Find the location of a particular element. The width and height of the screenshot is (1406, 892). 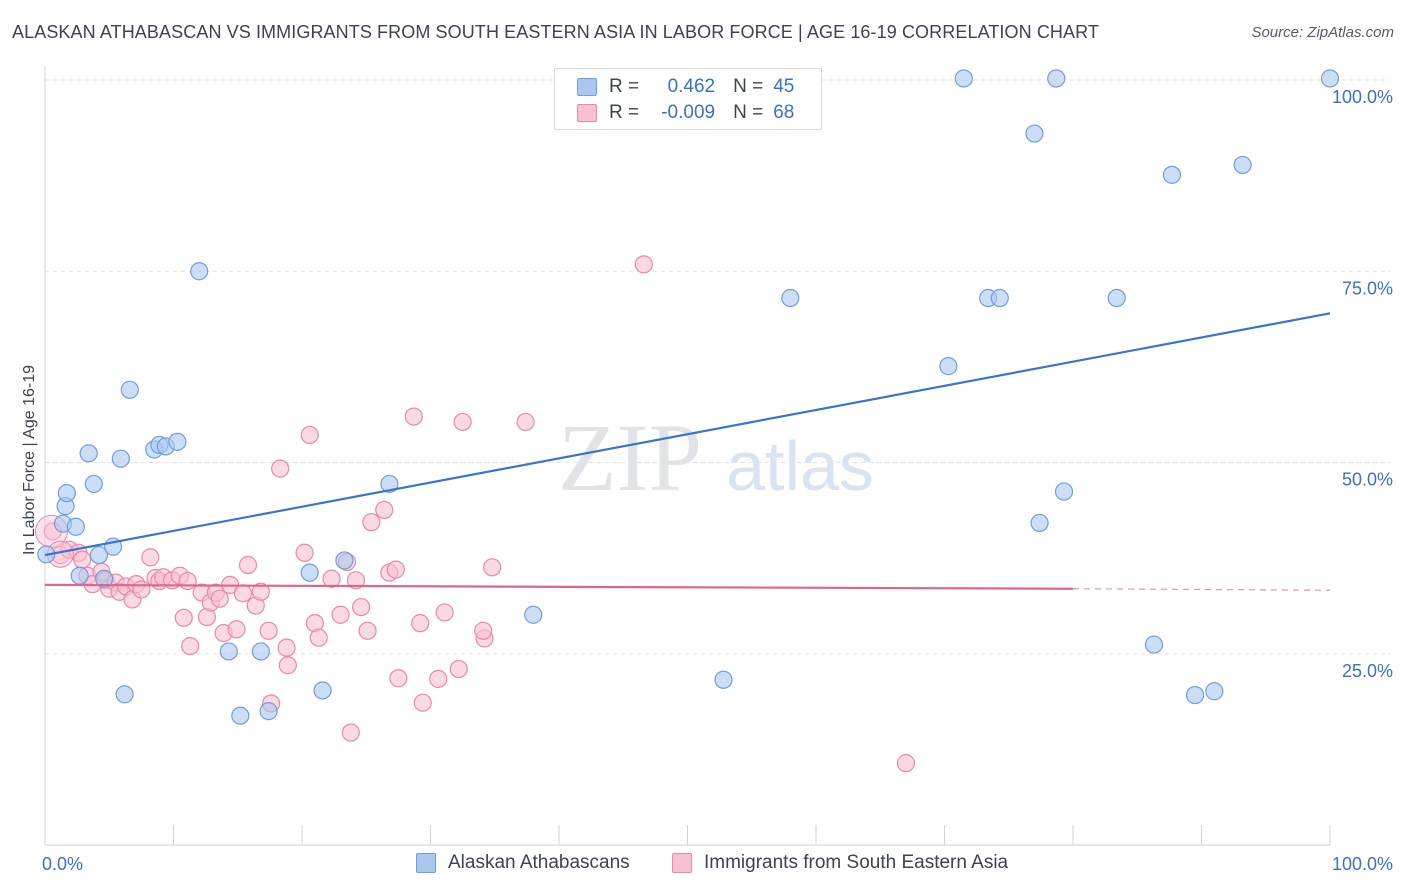

legend-label-athabascans: Alaskan Athabascans is located at coordinates (539, 862).